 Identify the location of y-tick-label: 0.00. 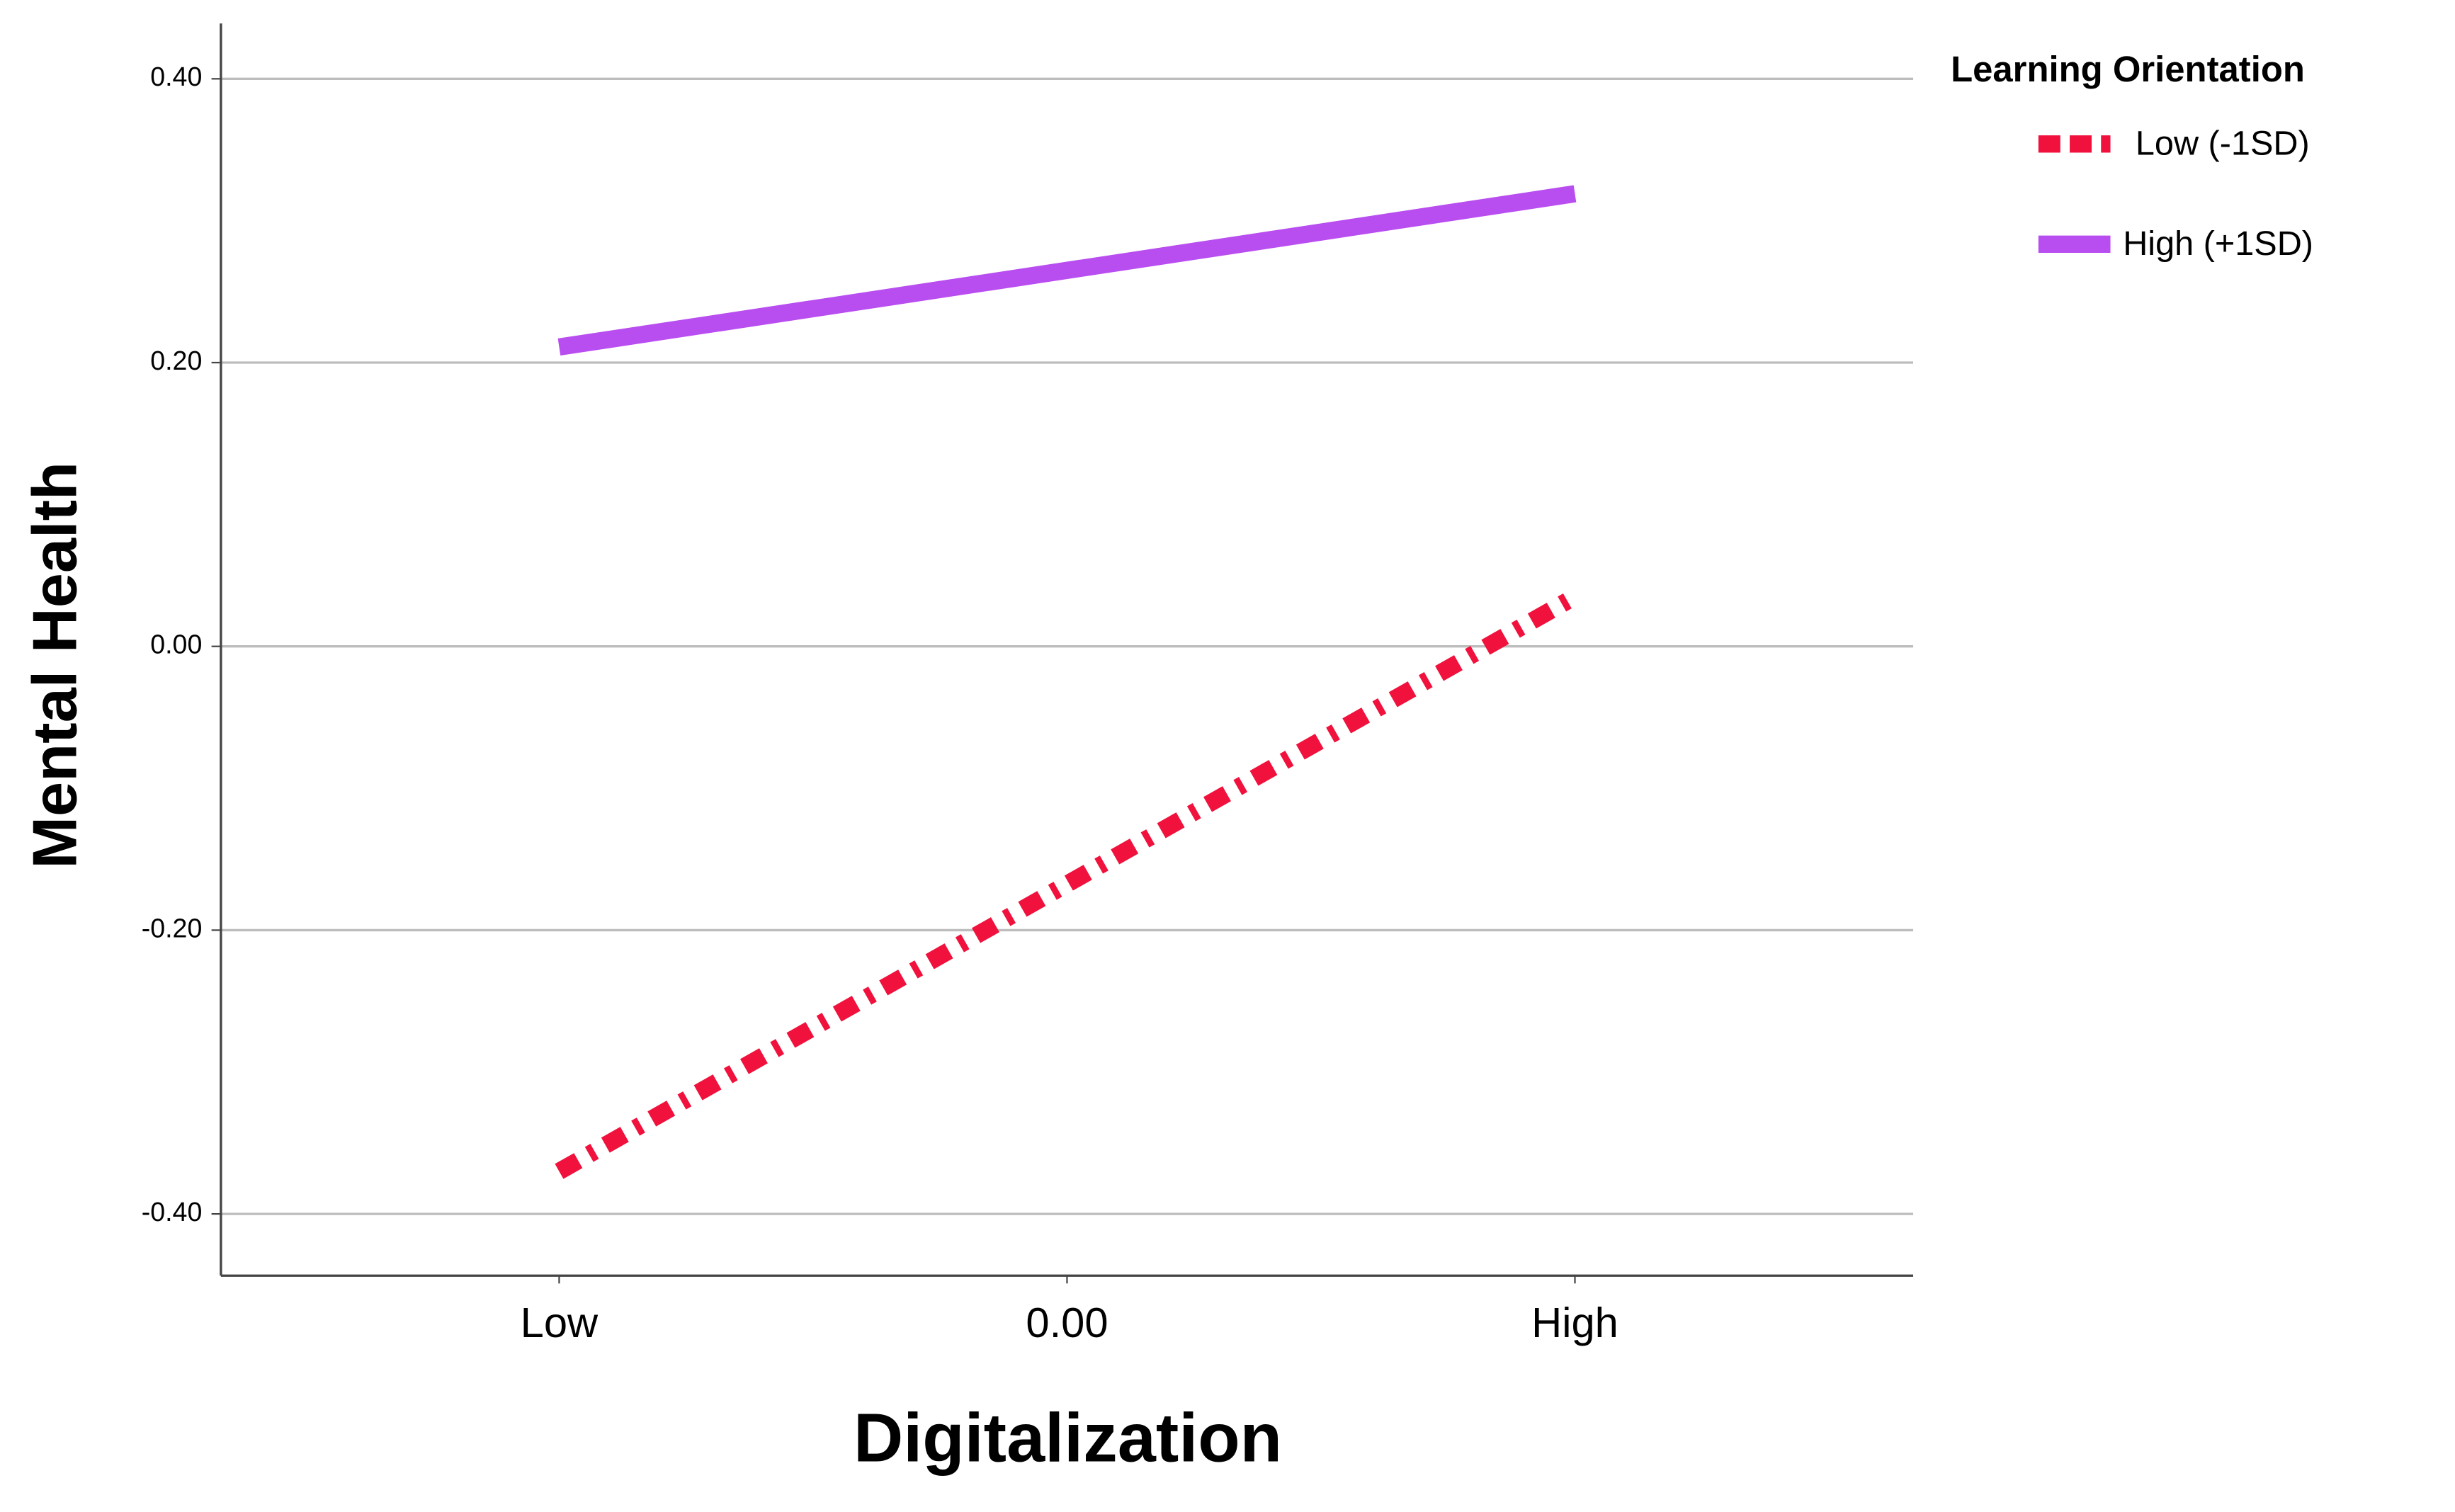
(176, 644).